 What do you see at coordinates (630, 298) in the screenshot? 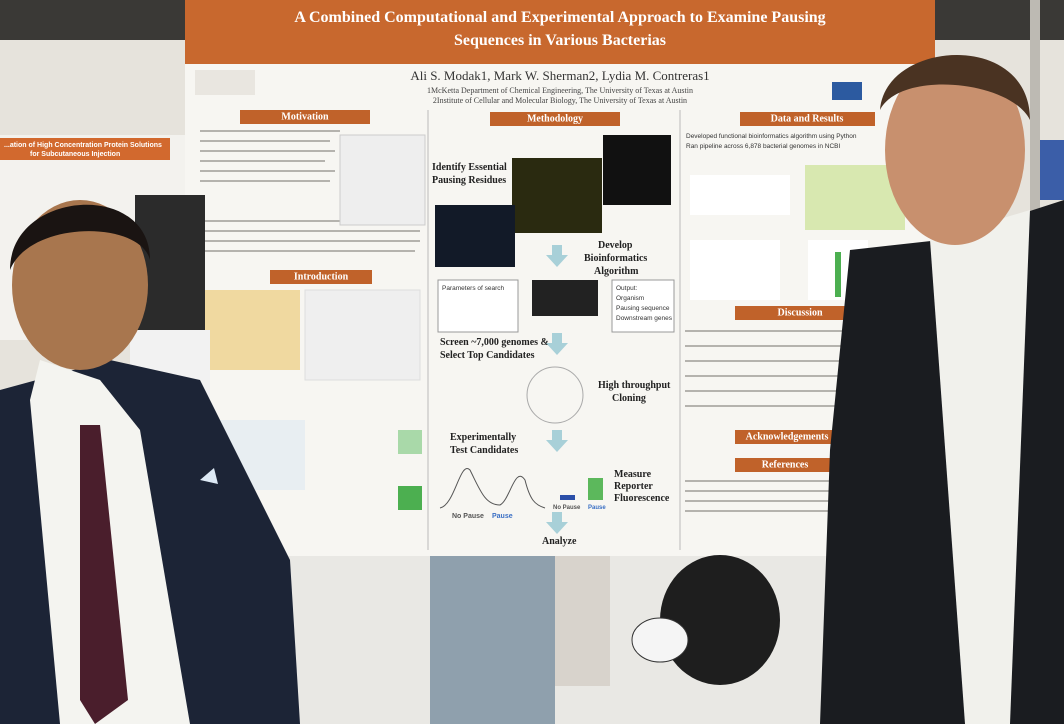
I see `output-label: Organism` at bounding box center [630, 298].